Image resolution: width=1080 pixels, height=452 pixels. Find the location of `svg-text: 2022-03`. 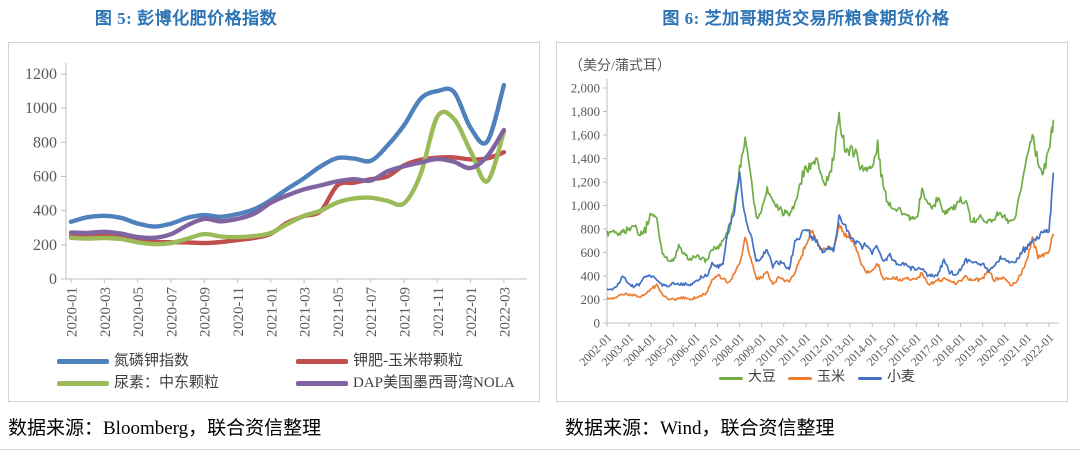

svg-text: 2022-03 is located at coordinates (505, 312).